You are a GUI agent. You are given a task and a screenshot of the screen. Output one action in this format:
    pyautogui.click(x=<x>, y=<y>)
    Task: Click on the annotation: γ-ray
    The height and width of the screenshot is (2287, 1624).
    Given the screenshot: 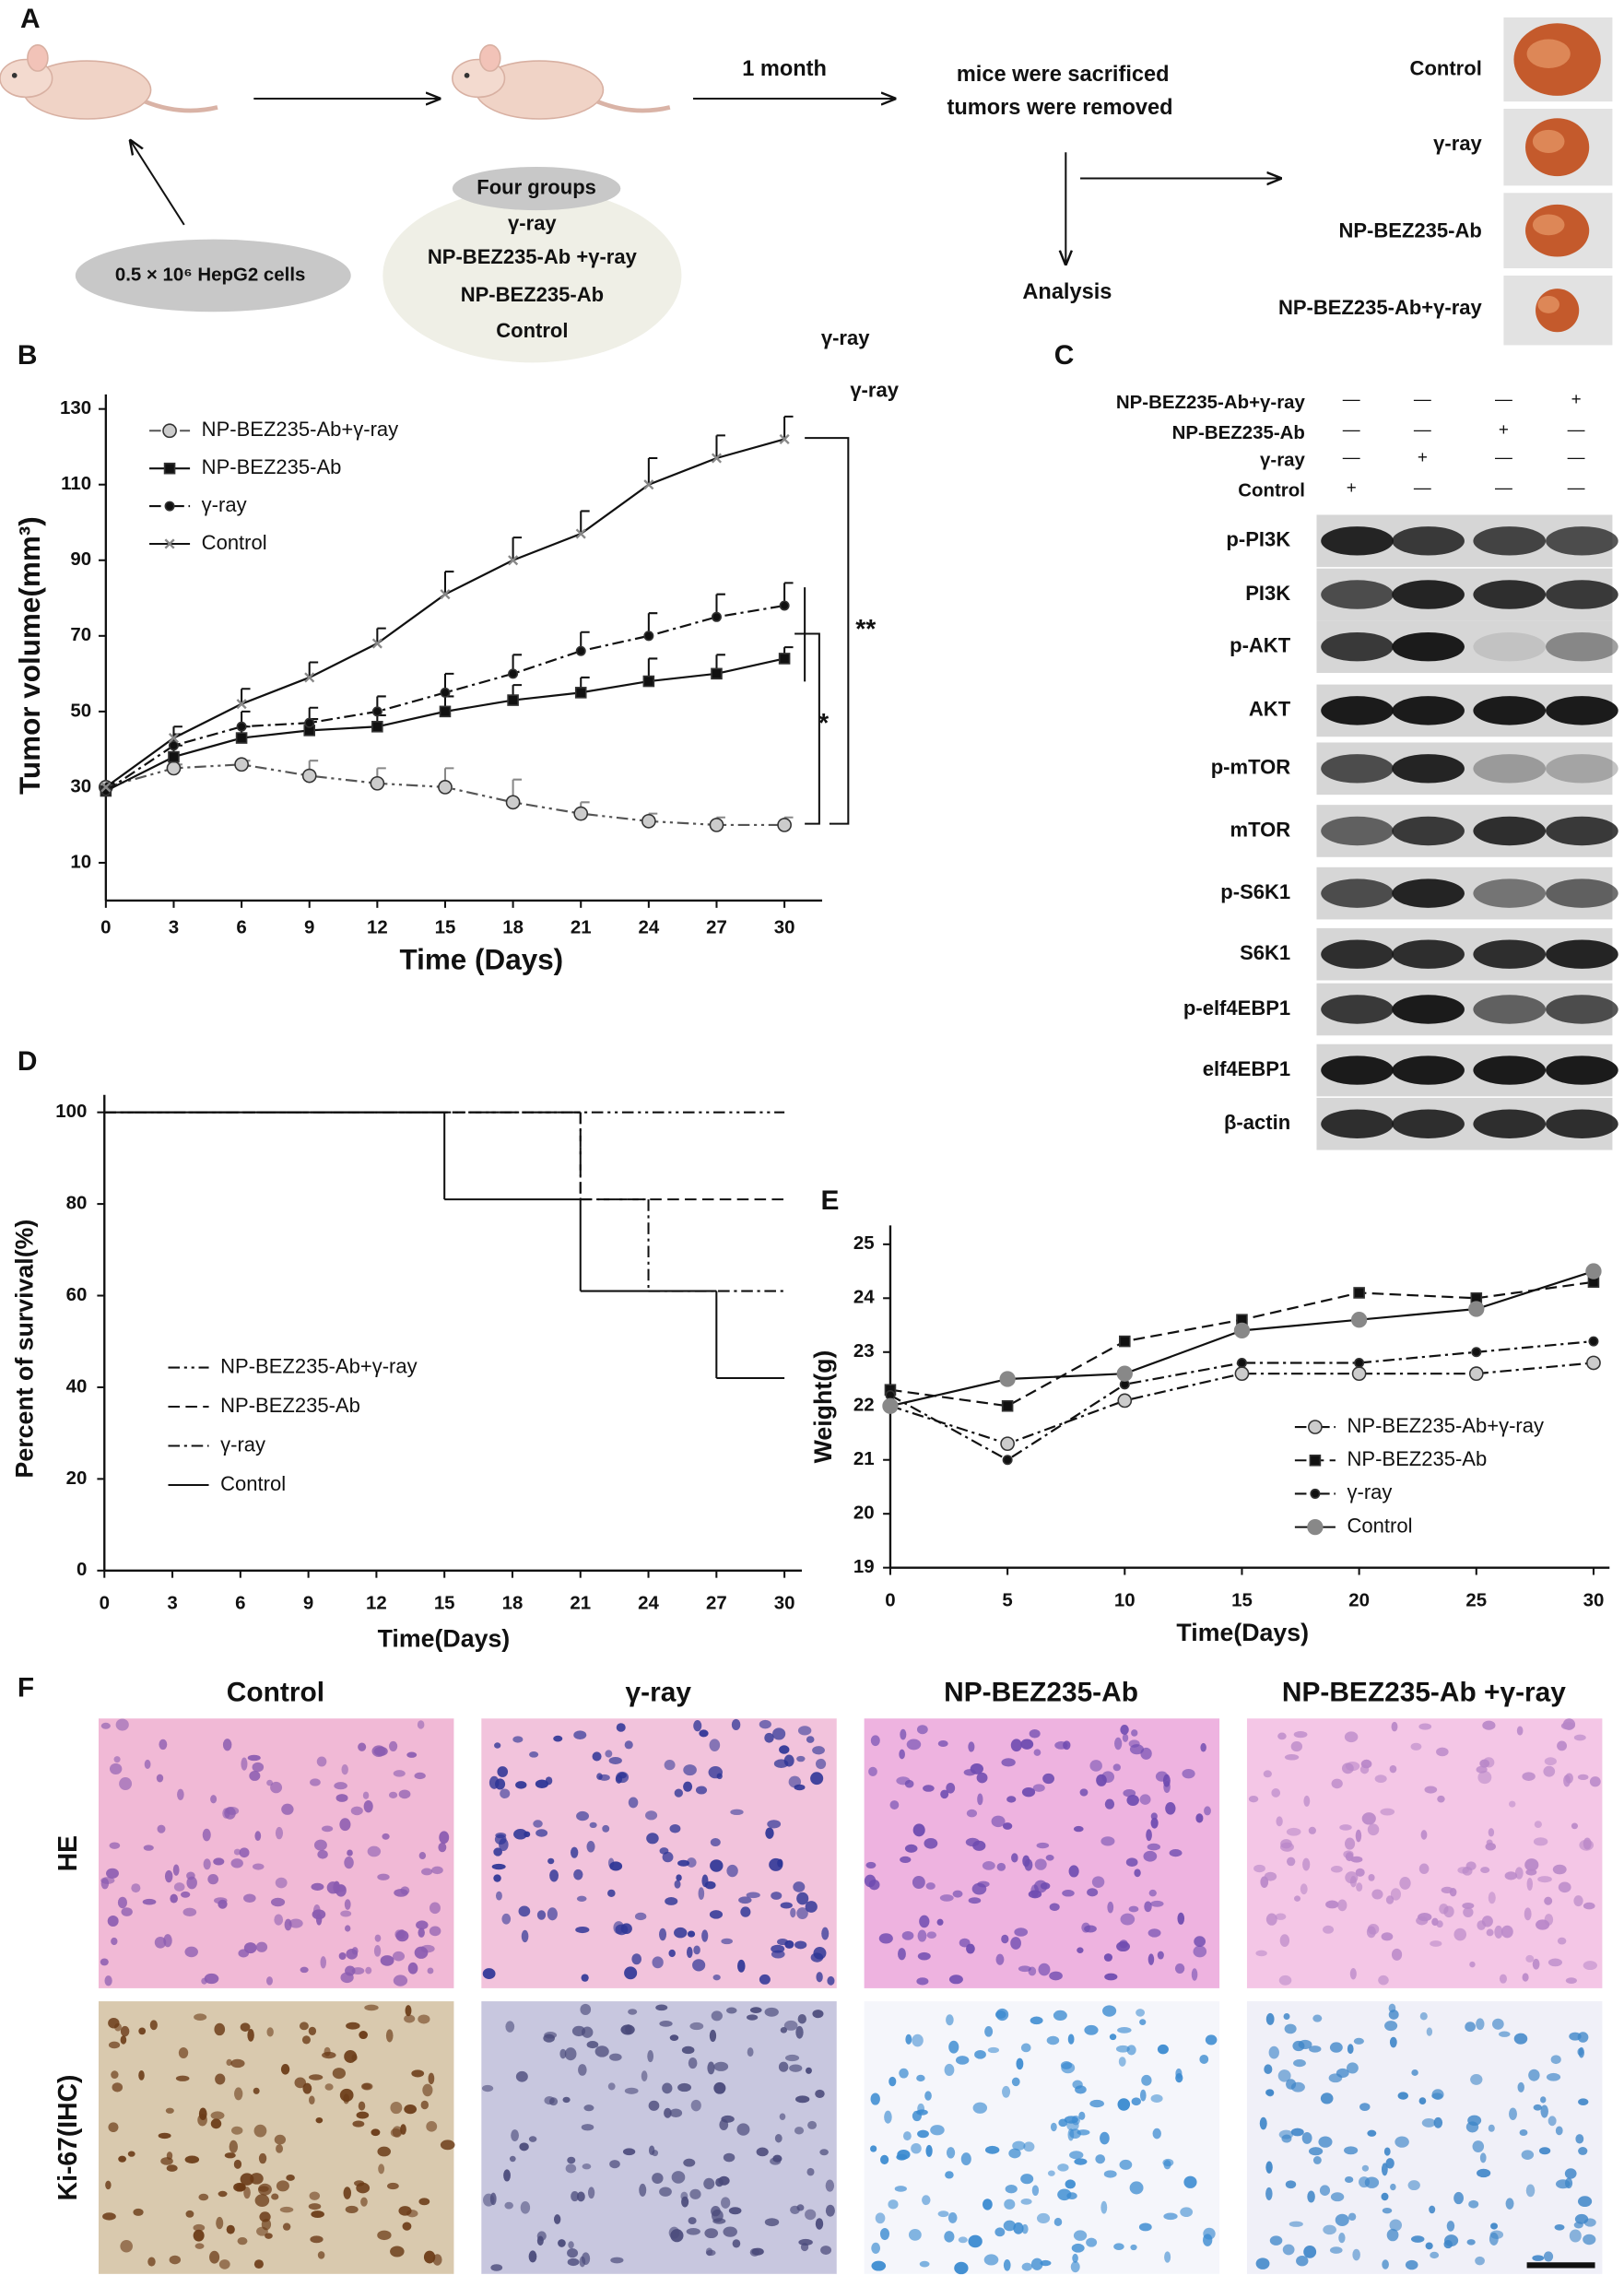 What is the action you would take?
    pyautogui.click(x=845, y=337)
    